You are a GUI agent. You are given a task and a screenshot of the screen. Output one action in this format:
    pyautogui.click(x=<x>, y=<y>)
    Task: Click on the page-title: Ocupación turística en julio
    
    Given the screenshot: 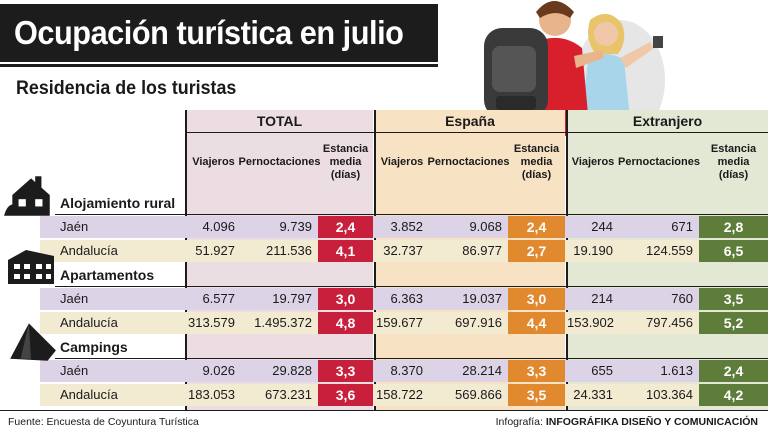 What is the action you would take?
    pyautogui.click(x=209, y=32)
    